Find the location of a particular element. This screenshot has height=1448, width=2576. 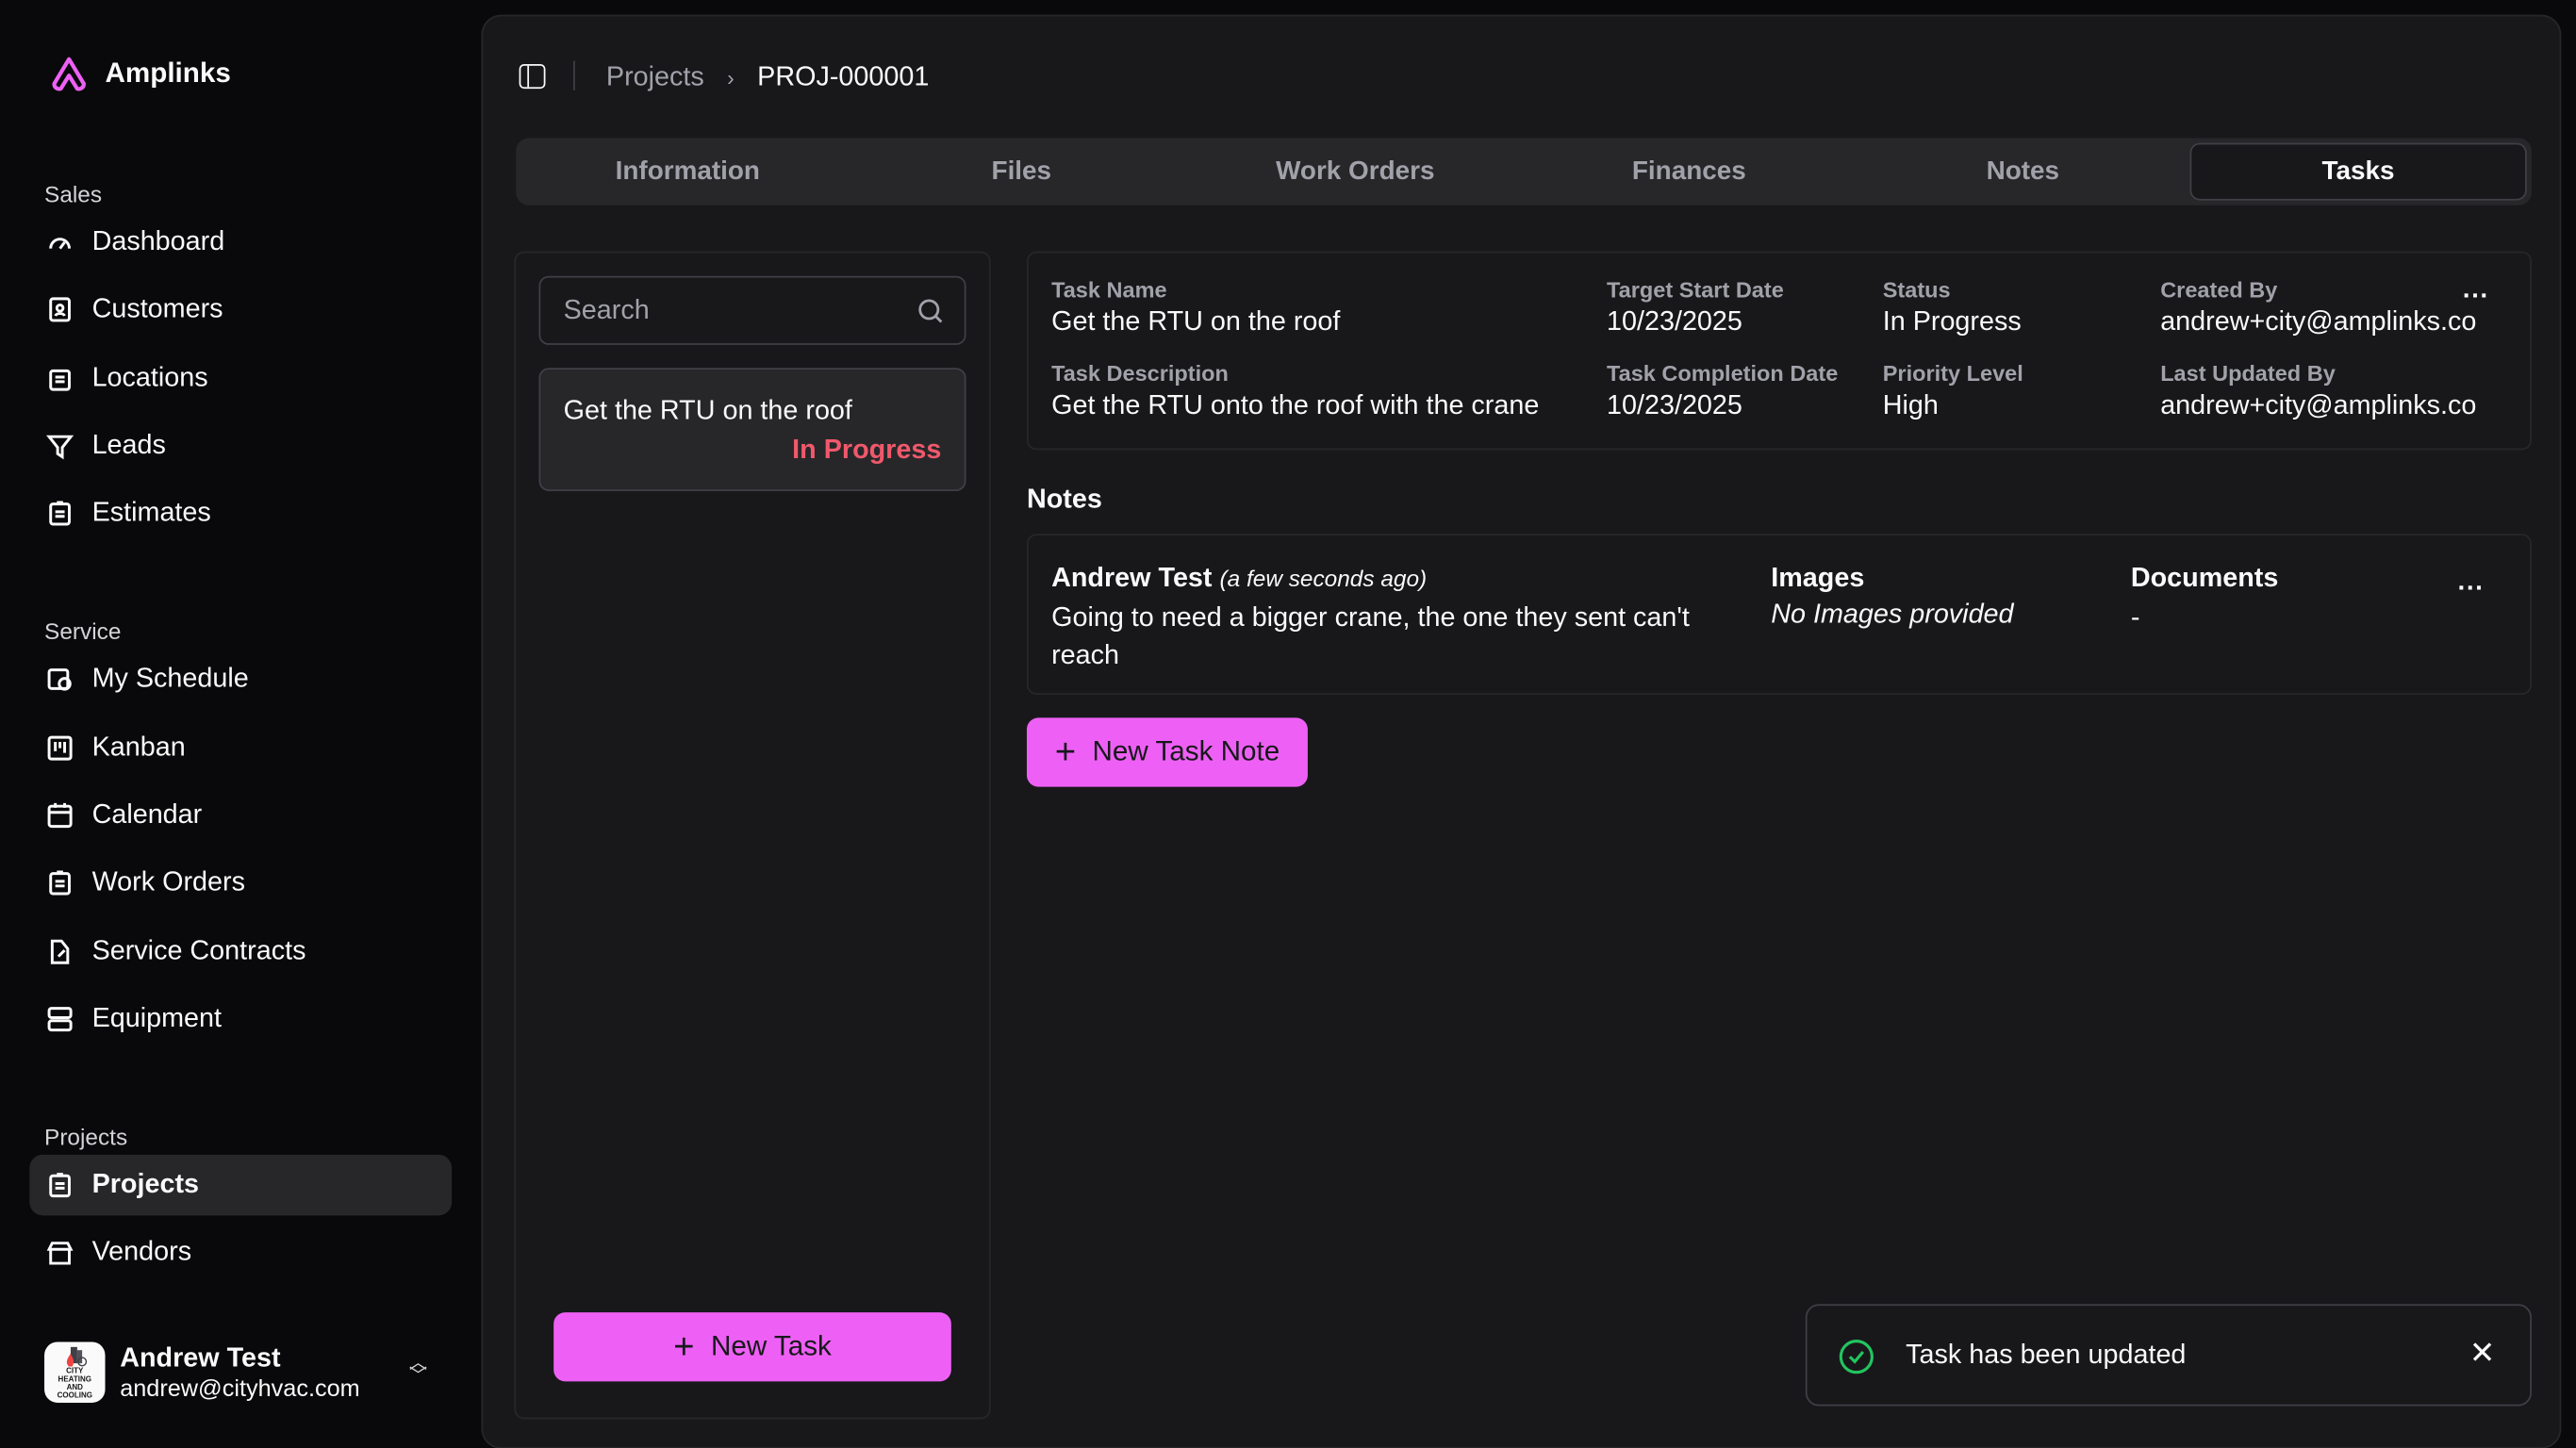

close-icon: ✕ is located at coordinates (2482, 1354).